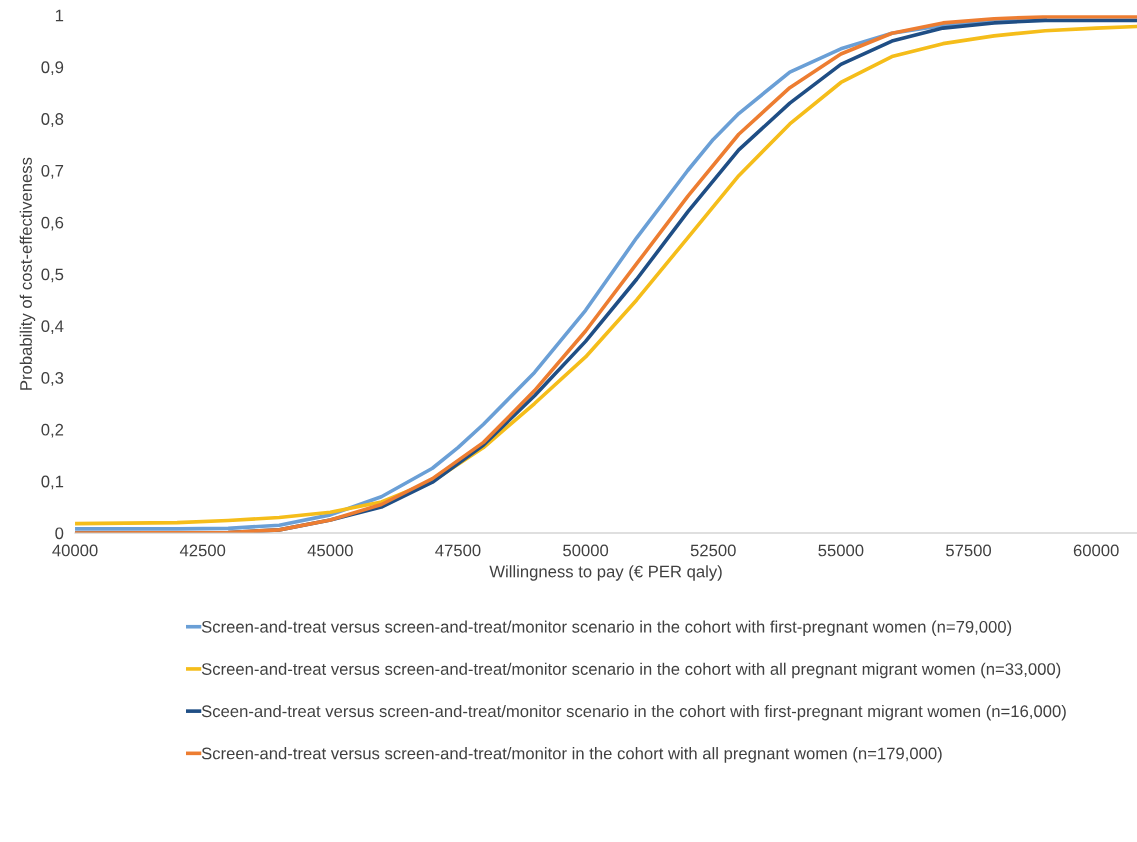 This screenshot has width=1137, height=842. What do you see at coordinates (631, 670) in the screenshot?
I see `legend-label: Screen-and-treat versus screen-and-treat/monitor scenario in the cohort with all pregnant migrant women (n=33,000)` at bounding box center [631, 670].